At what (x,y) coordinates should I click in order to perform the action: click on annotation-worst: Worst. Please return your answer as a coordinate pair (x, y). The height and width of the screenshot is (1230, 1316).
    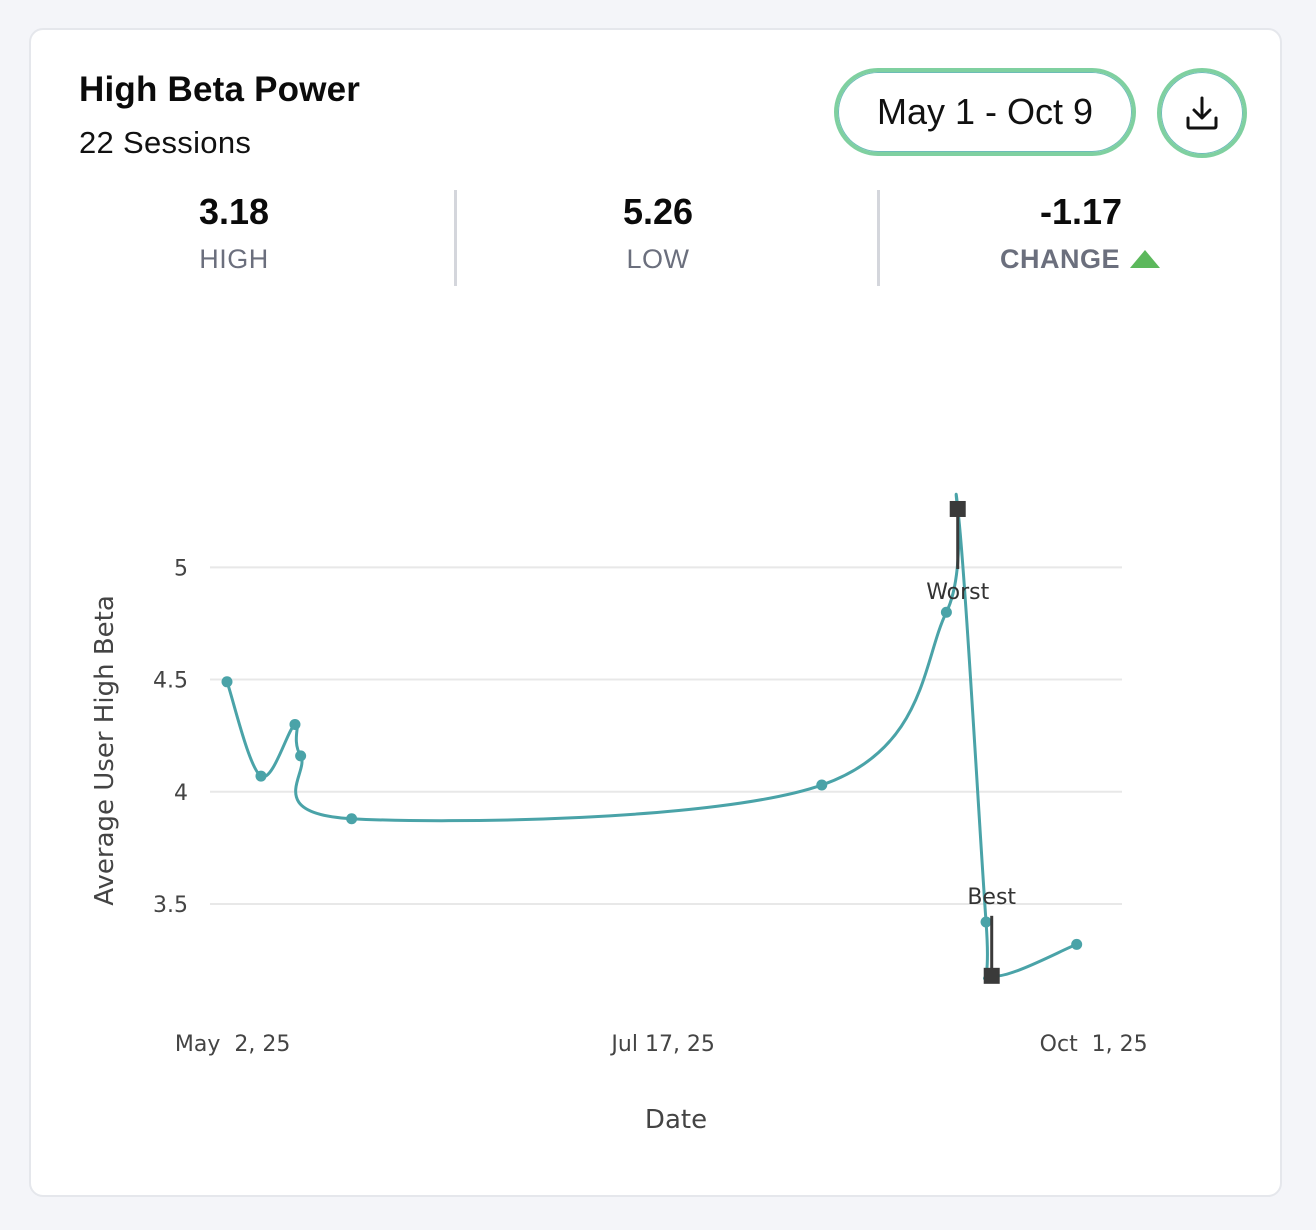
    Looking at the image, I should click on (957, 592).